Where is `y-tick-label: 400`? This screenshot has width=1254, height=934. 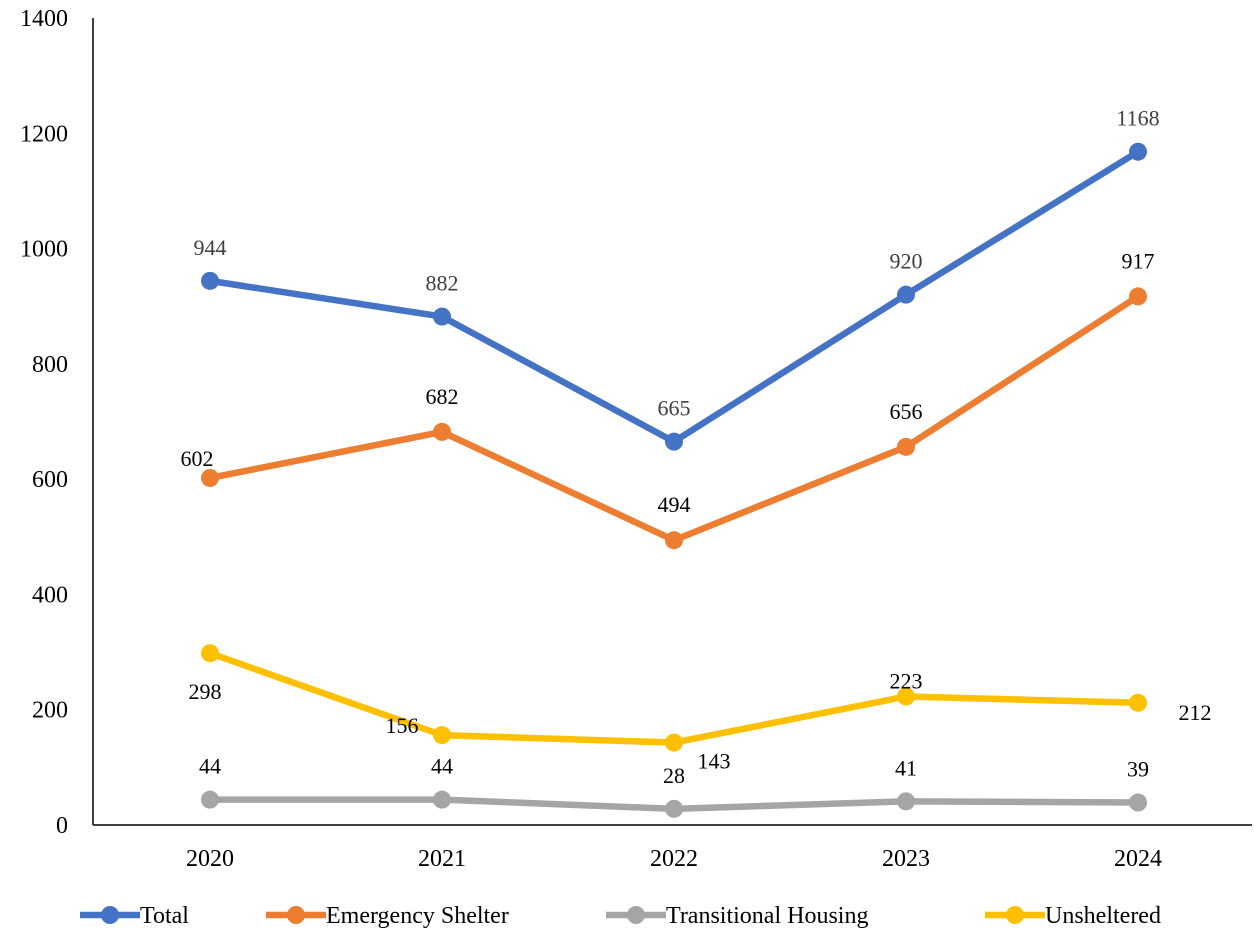
y-tick-label: 400 is located at coordinates (50, 595).